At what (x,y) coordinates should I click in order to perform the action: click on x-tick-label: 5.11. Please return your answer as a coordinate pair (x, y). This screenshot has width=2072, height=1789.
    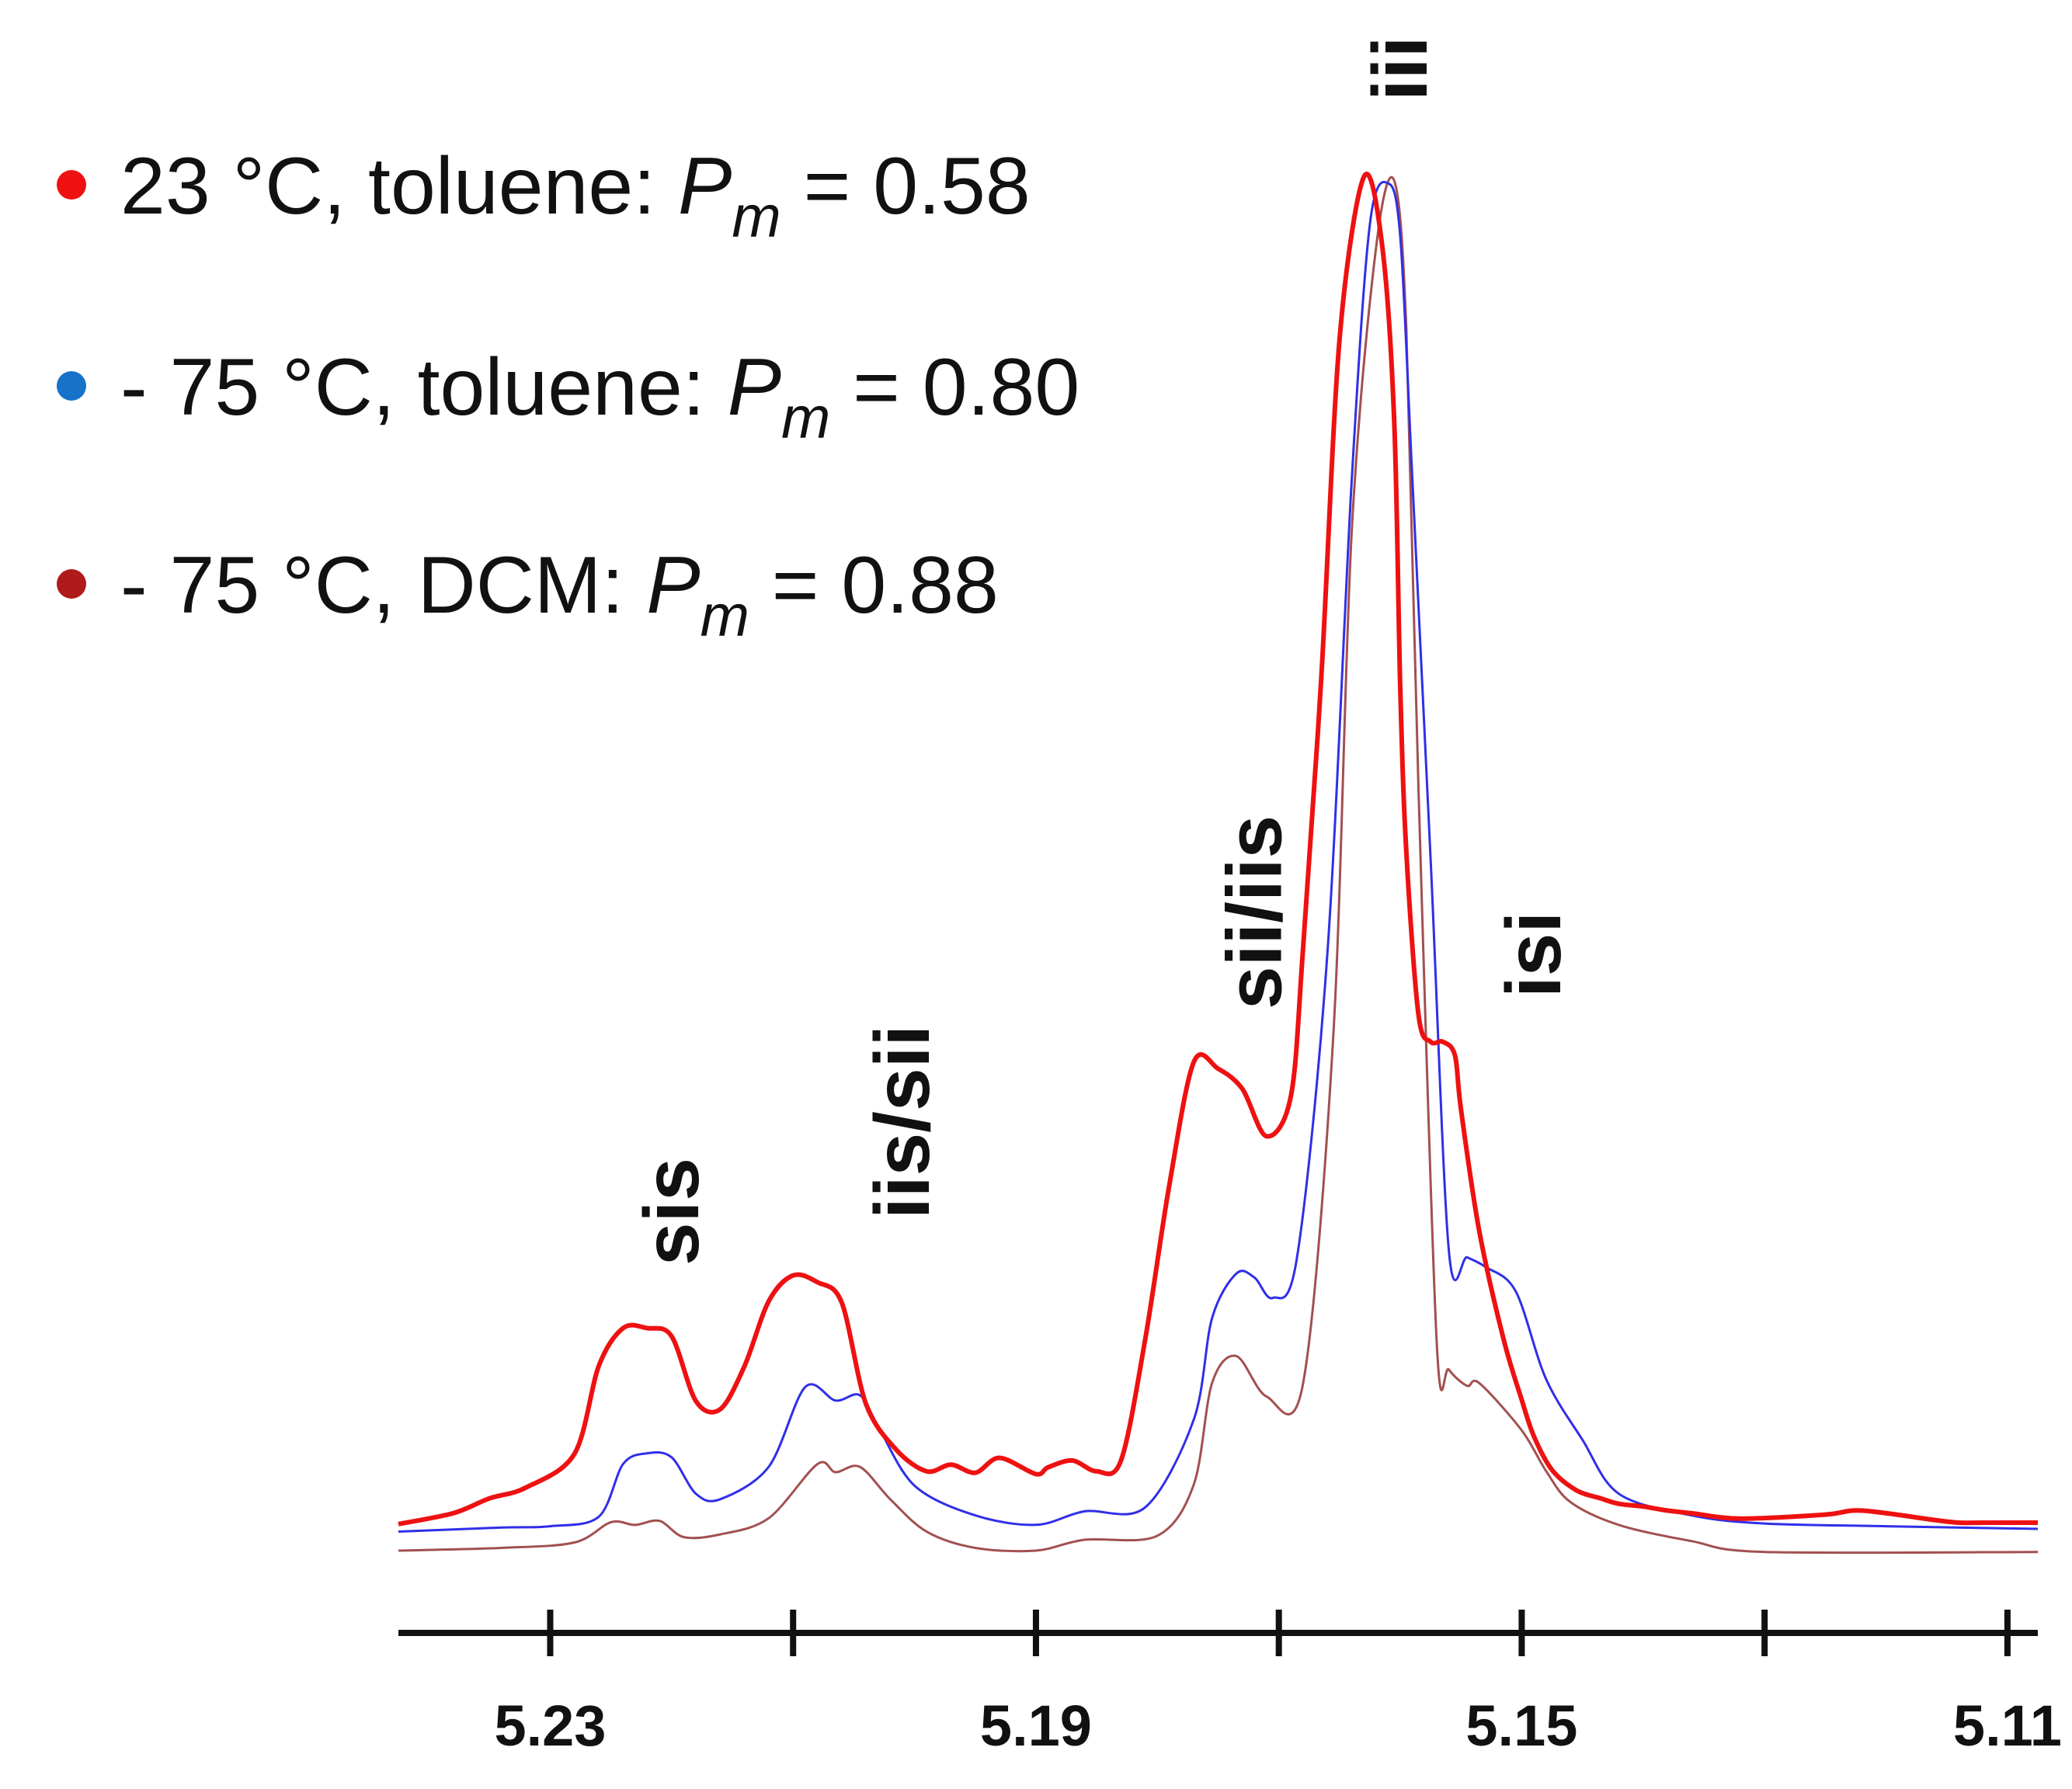
    Looking at the image, I should click on (2007, 1725).